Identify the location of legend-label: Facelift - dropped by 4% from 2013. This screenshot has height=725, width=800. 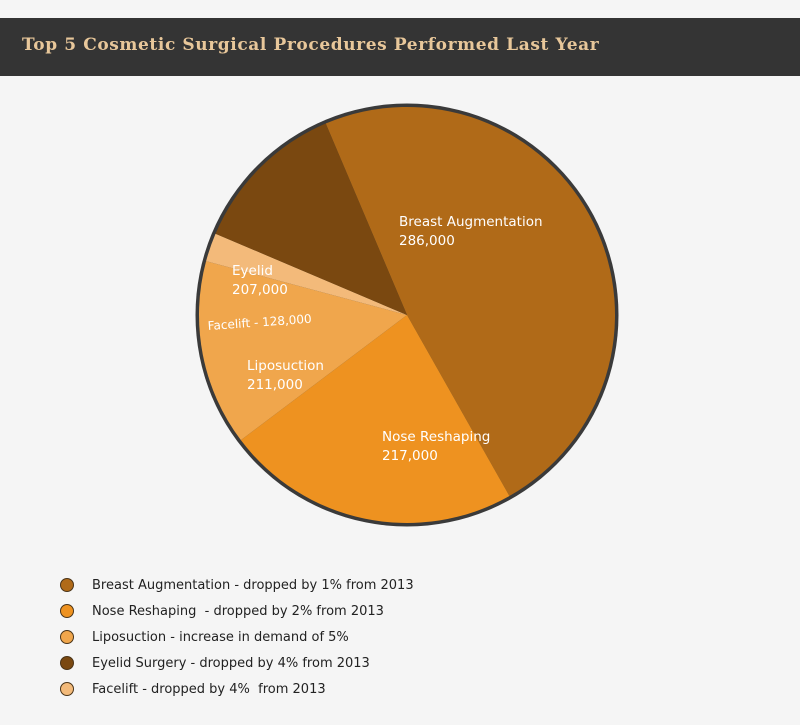
(209, 689).